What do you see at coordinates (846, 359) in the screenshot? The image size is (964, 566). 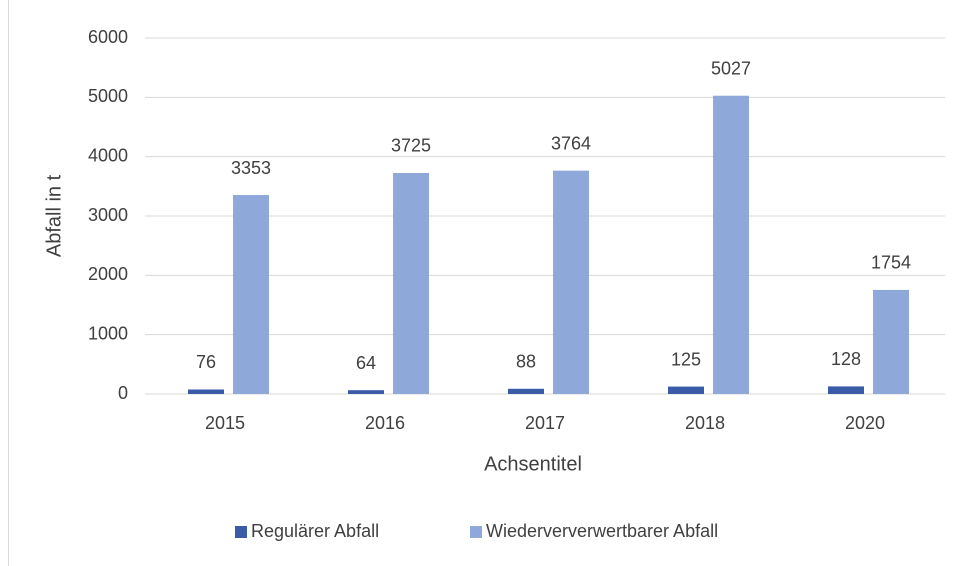 I see `data-label: 128` at bounding box center [846, 359].